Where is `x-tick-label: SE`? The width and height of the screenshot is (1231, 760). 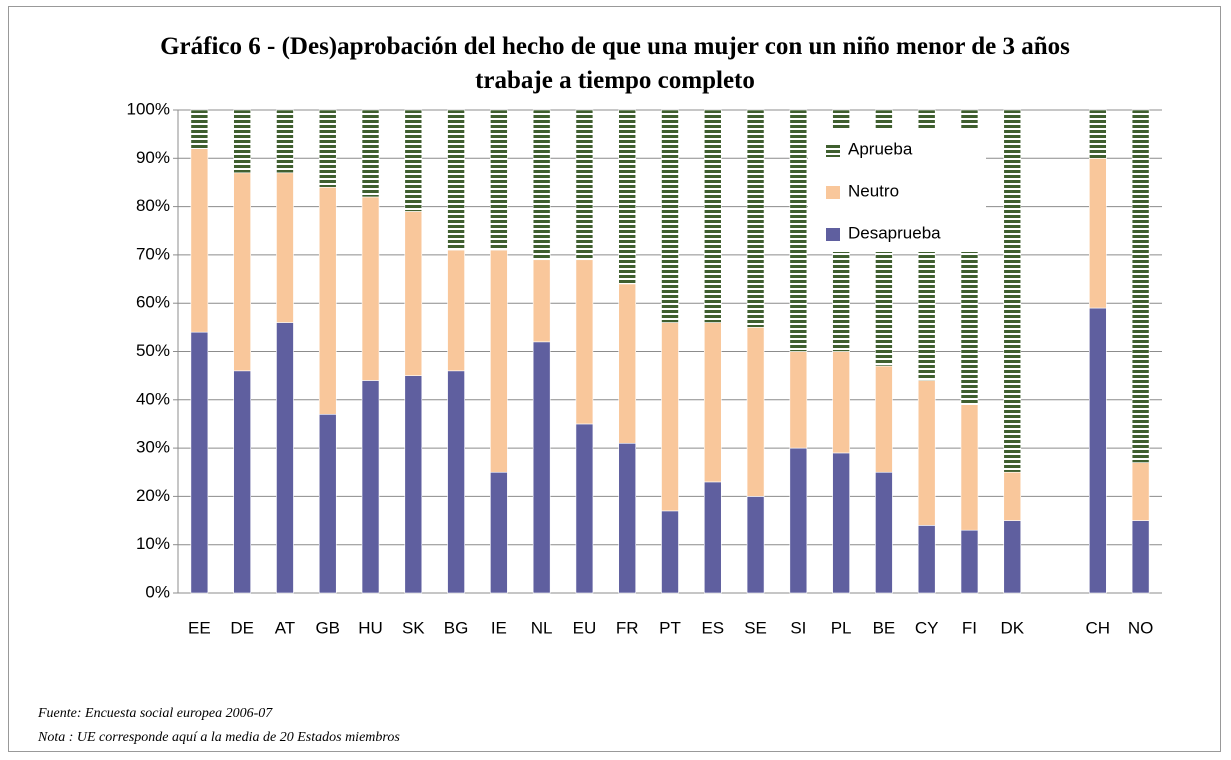
x-tick-label: SE is located at coordinates (755, 627).